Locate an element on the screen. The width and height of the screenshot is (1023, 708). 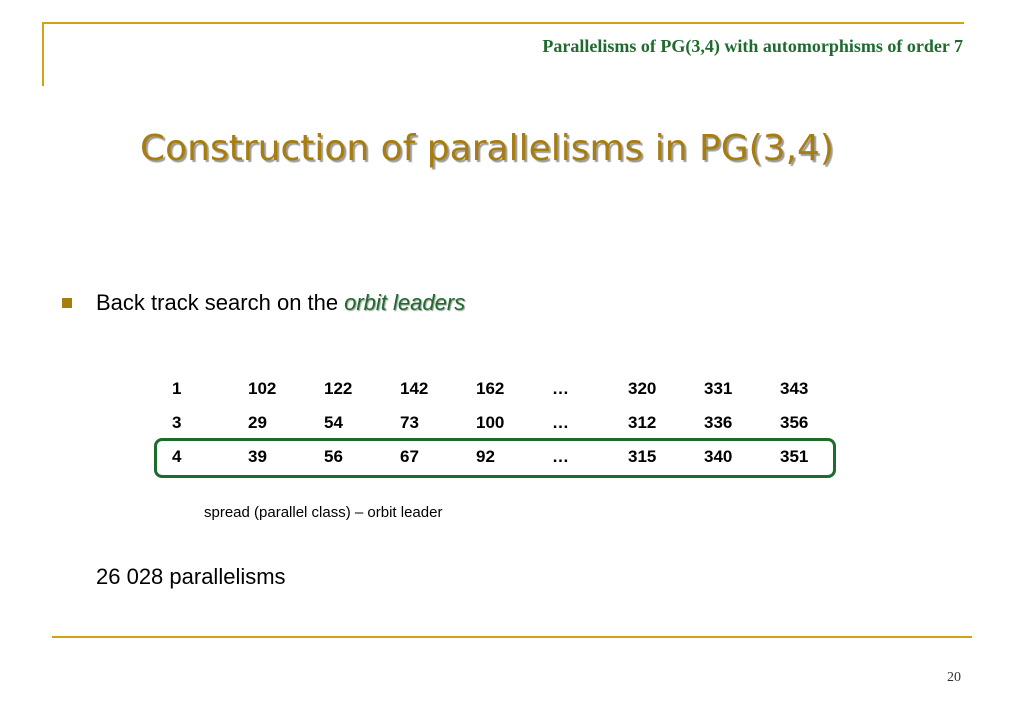
table-cell: 331 is located at coordinates (718, 388).